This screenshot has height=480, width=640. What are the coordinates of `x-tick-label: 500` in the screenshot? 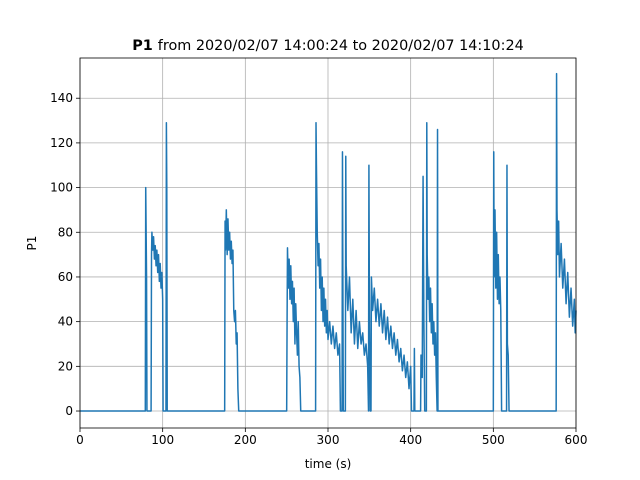 It's located at (493, 440).